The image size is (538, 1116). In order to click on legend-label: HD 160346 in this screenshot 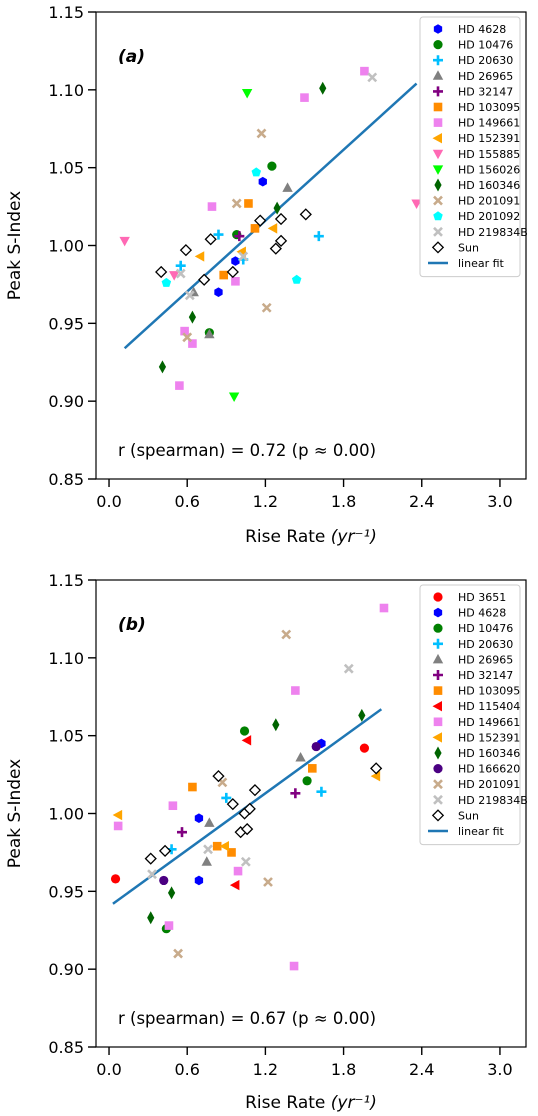, I will do `click(489, 753)`.